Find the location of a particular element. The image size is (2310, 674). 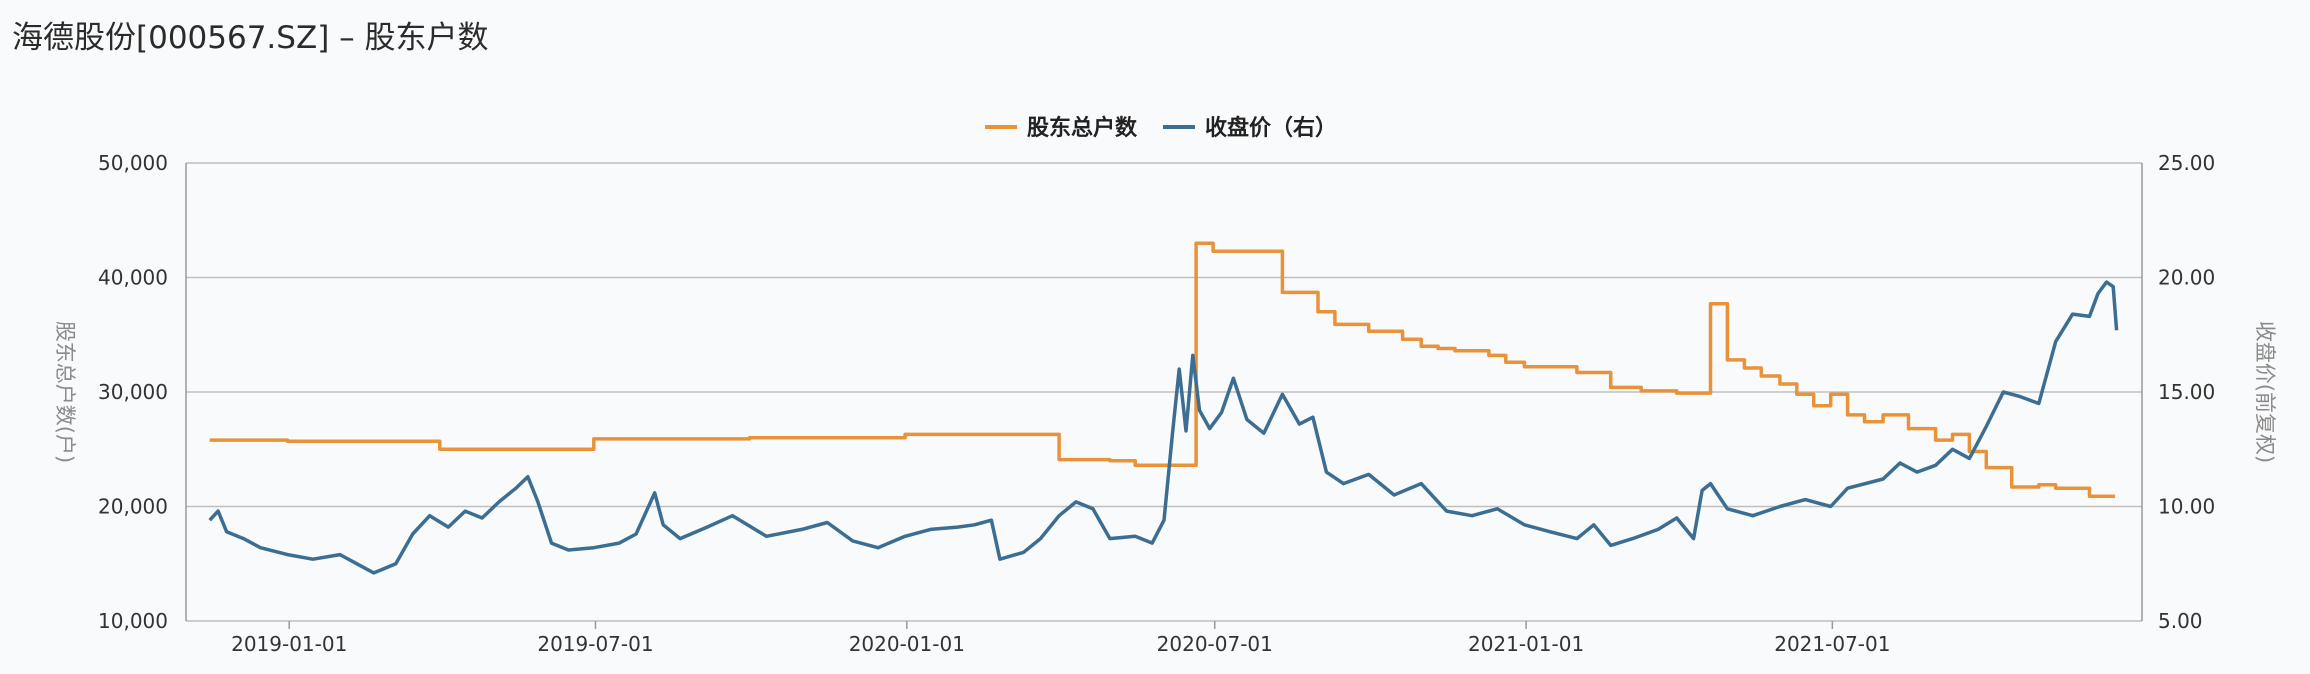

legend-label-price: 收盘价（右） is located at coordinates (1271, 128).